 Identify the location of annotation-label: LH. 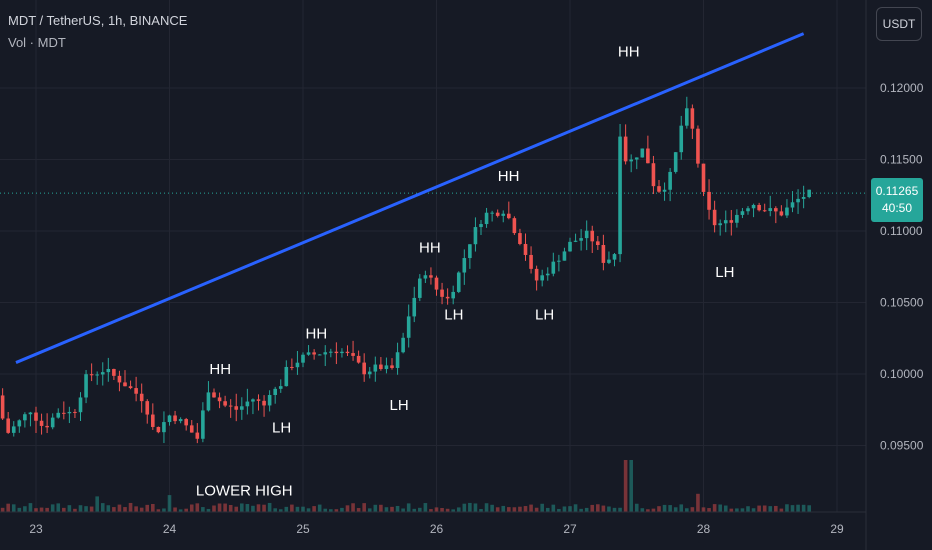
(399, 405).